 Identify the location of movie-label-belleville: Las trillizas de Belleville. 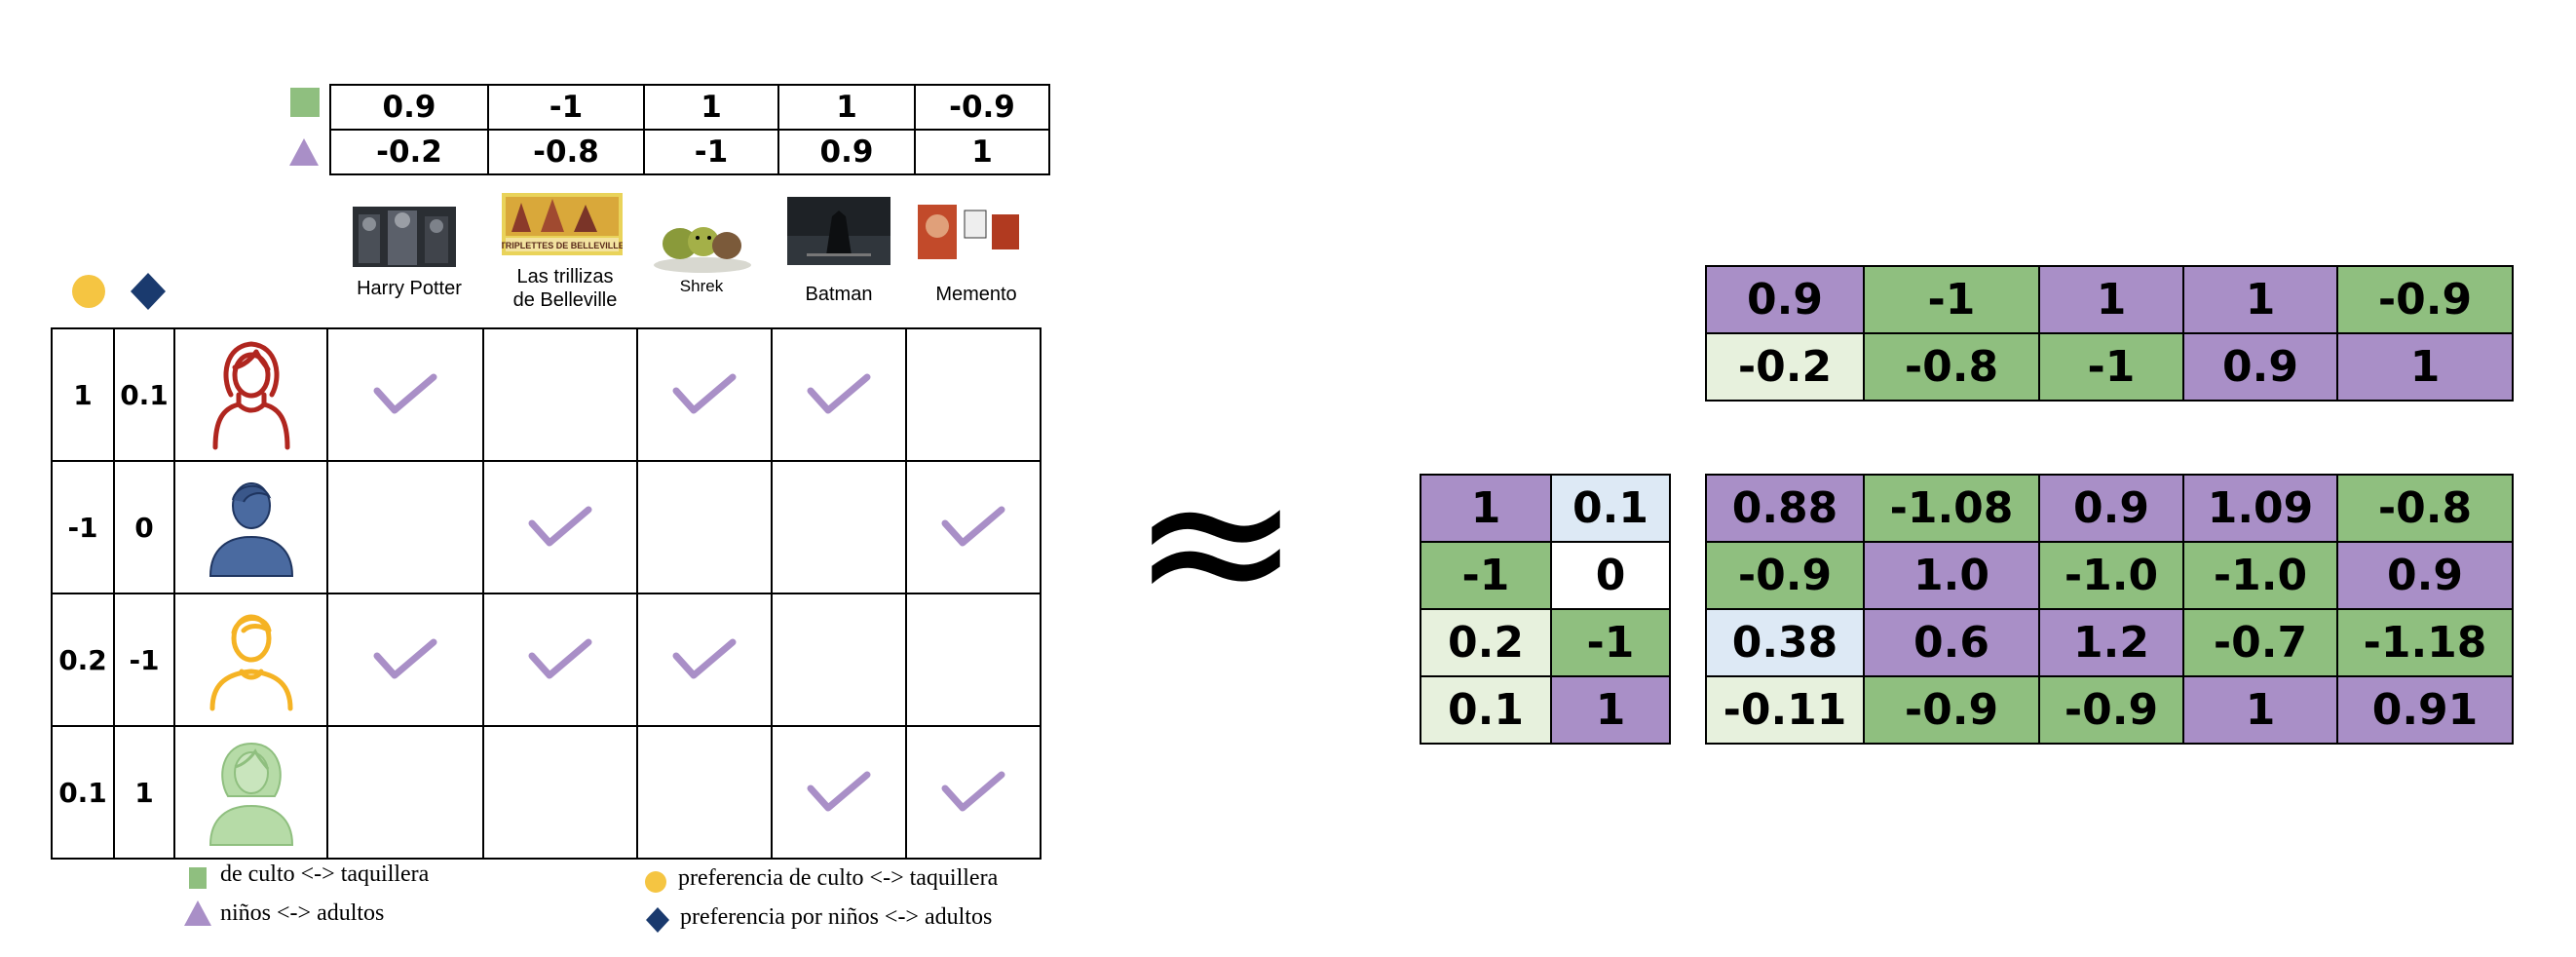
(565, 288).